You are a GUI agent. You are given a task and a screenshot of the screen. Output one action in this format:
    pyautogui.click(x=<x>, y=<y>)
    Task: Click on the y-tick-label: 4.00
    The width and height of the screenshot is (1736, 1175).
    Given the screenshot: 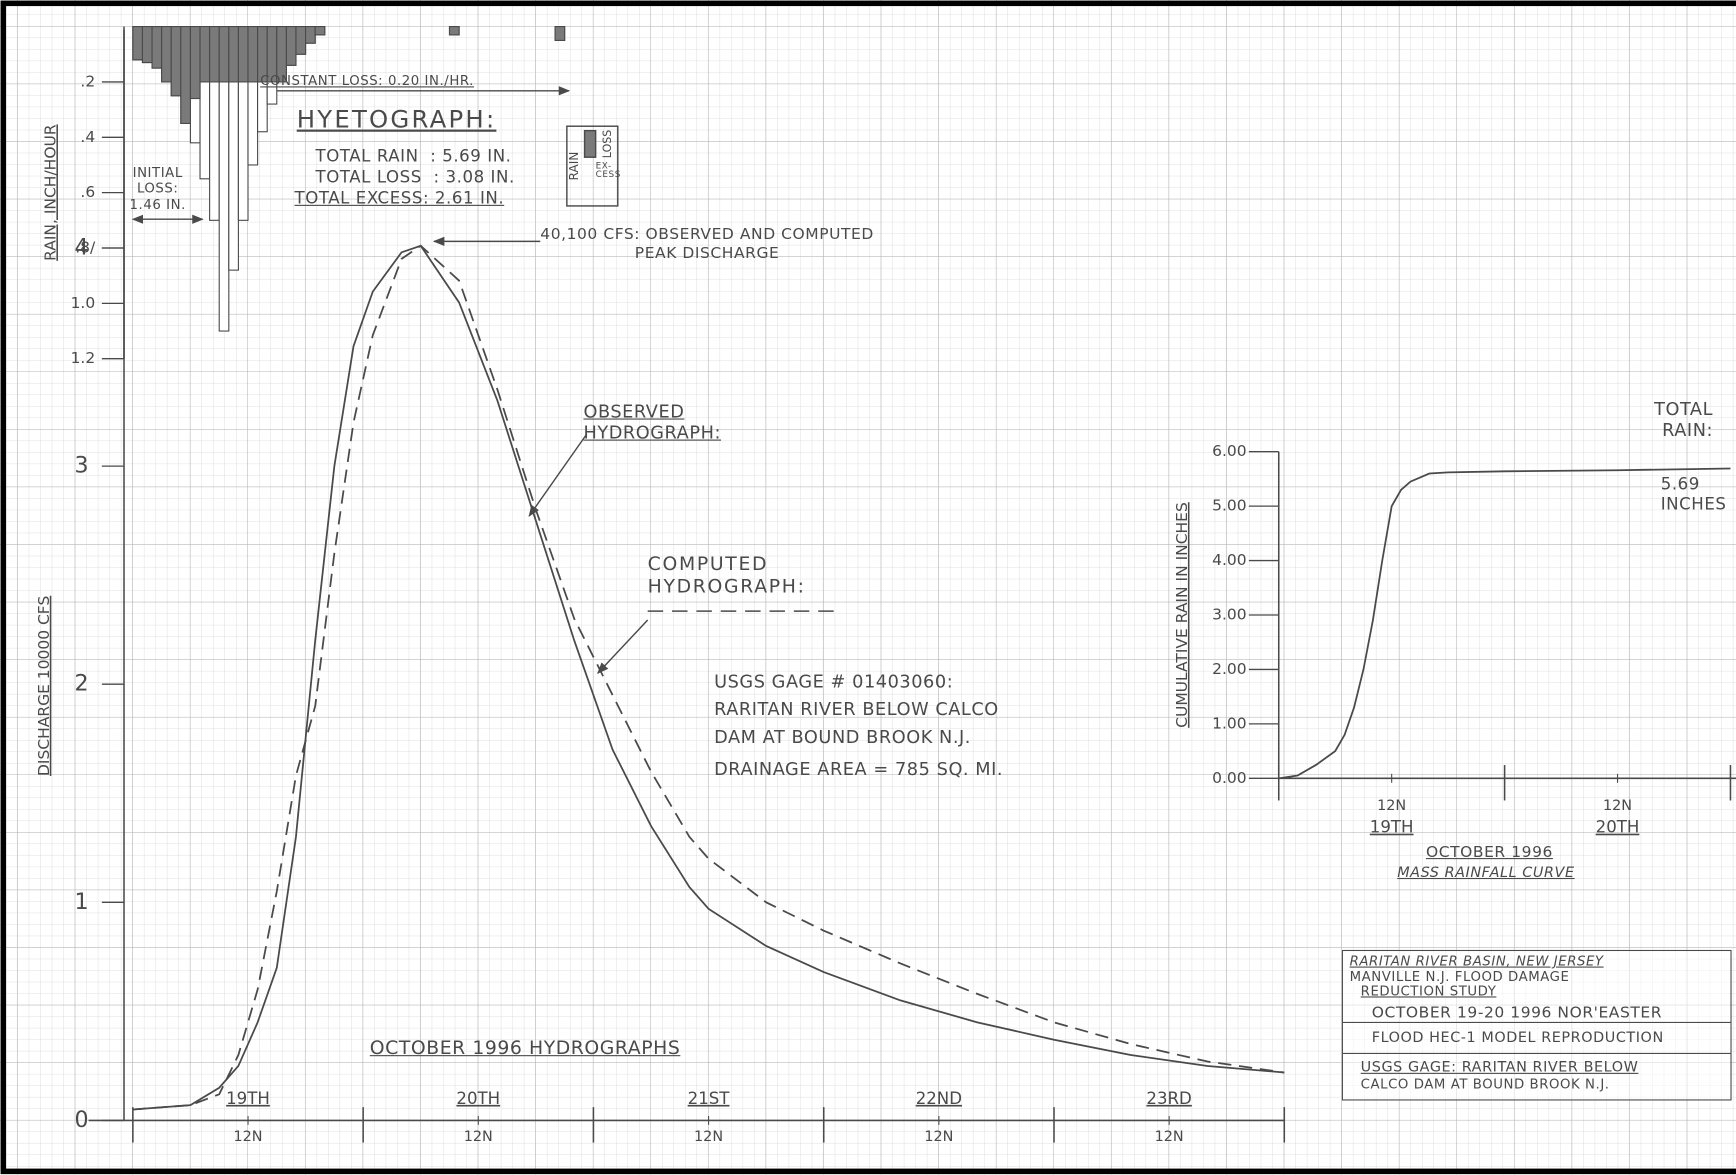 What is the action you would take?
    pyautogui.click(x=1229, y=560)
    